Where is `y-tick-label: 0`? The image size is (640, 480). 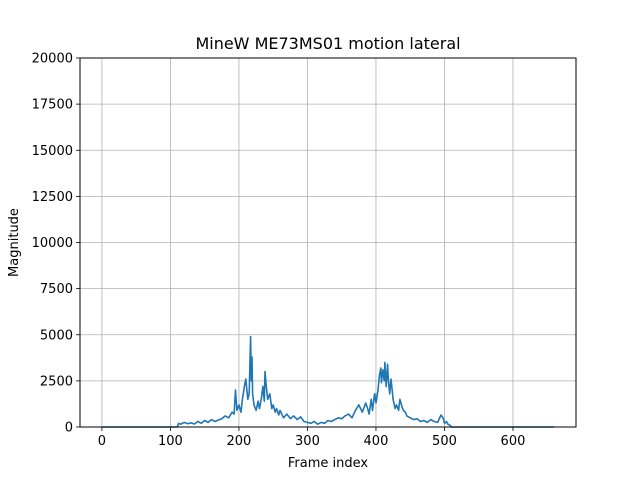
y-tick-label: 0 is located at coordinates (69, 428).